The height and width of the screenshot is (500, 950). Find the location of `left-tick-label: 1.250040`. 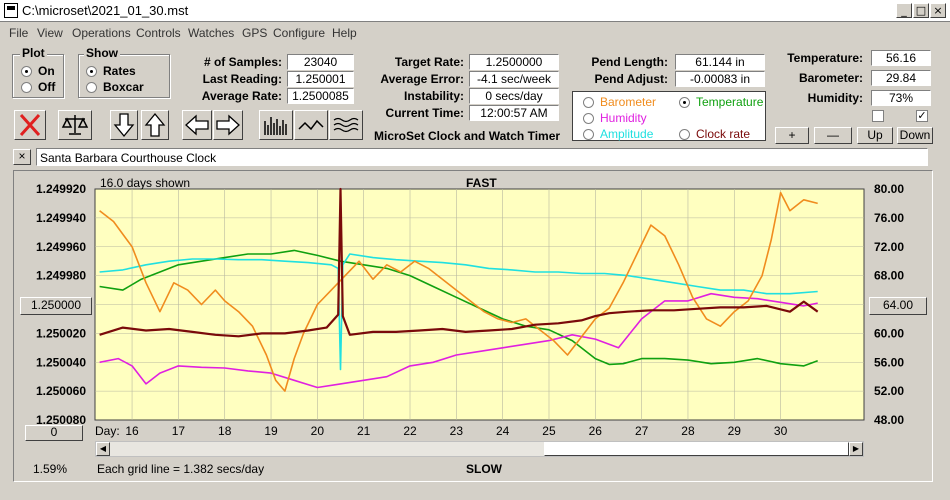

left-tick-label: 1.250040 is located at coordinates (61, 362).